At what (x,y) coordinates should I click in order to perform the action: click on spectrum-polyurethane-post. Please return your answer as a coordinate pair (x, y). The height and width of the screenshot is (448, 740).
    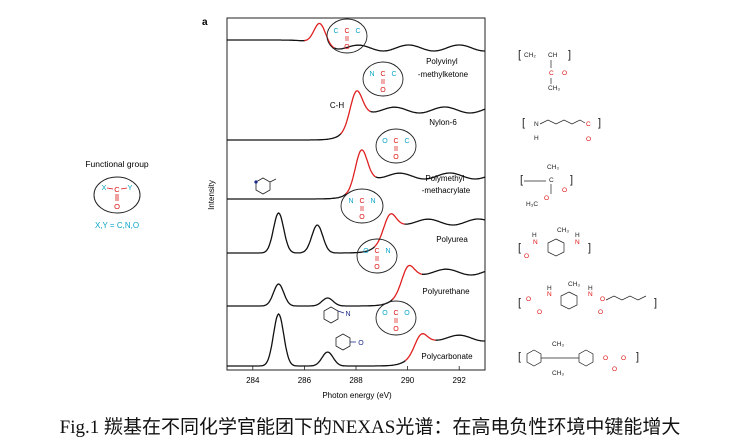
    Looking at the image, I should click on (453, 272).